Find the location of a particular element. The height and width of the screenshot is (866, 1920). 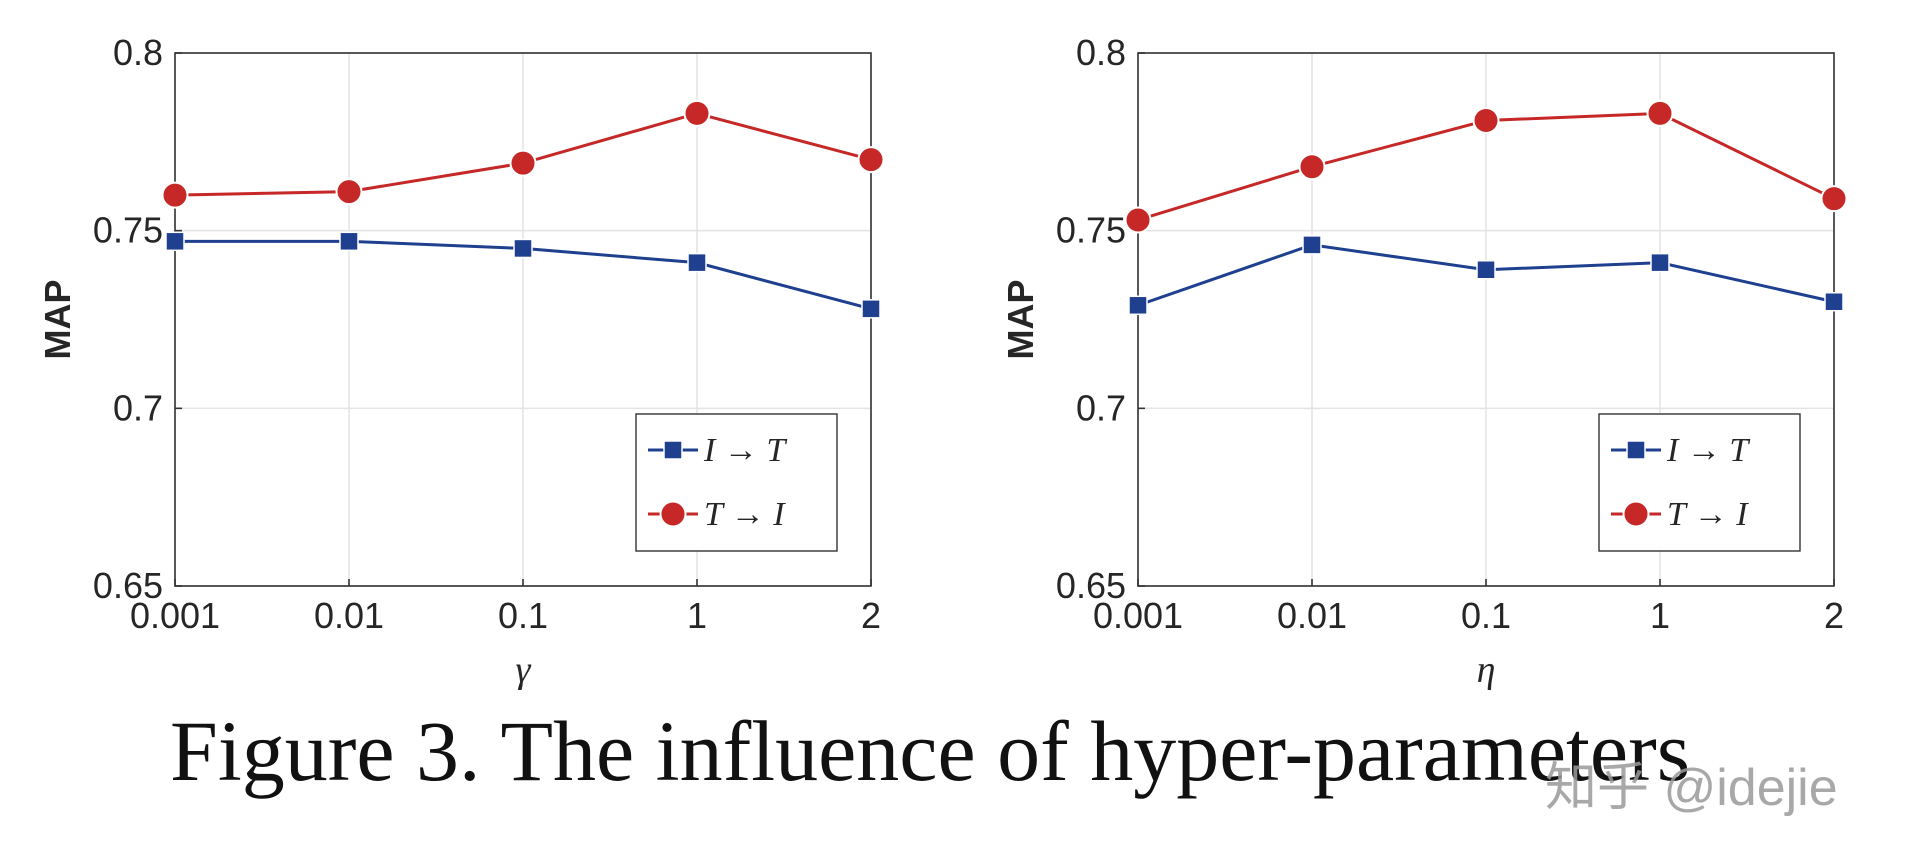

watermark: 知乎 @idejie is located at coordinates (1691, 788).